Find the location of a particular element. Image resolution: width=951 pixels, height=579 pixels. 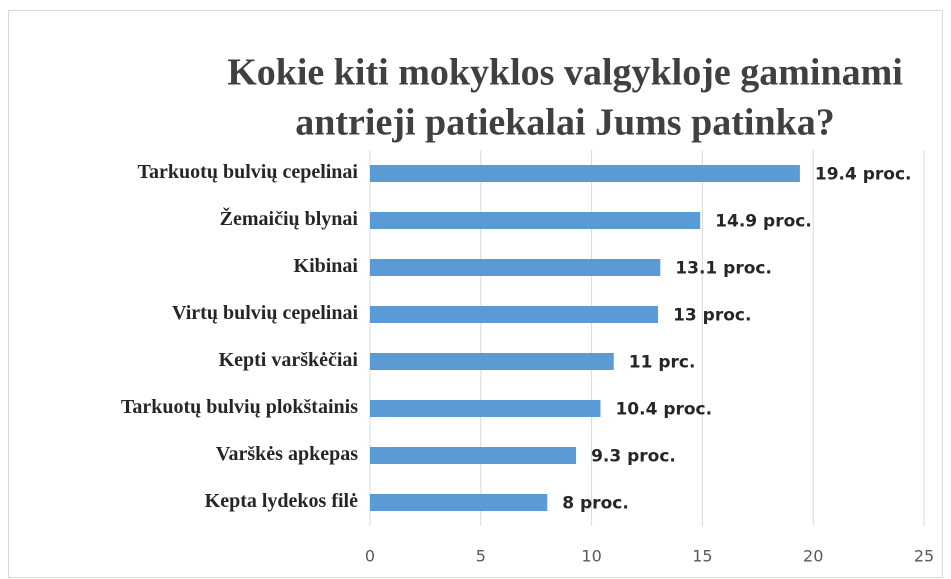

x-tick-label: 20 is located at coordinates (813, 556).